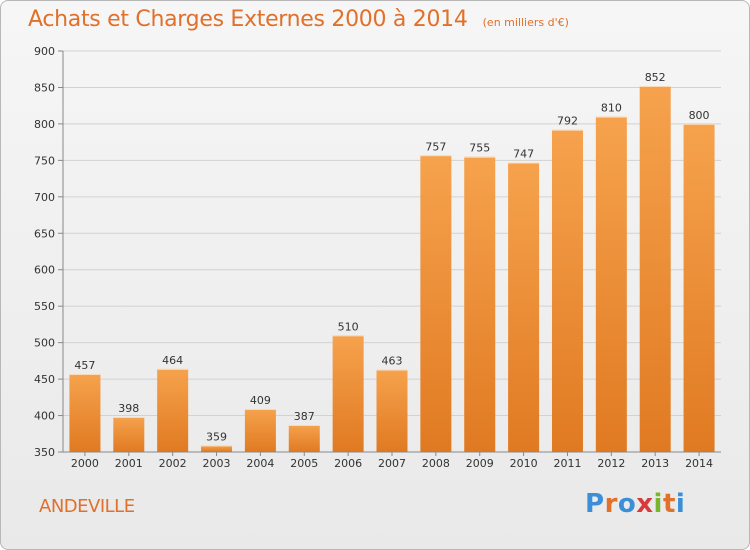 This screenshot has width=750, height=550. I want to click on bar-value-label: 387, so click(304, 416).